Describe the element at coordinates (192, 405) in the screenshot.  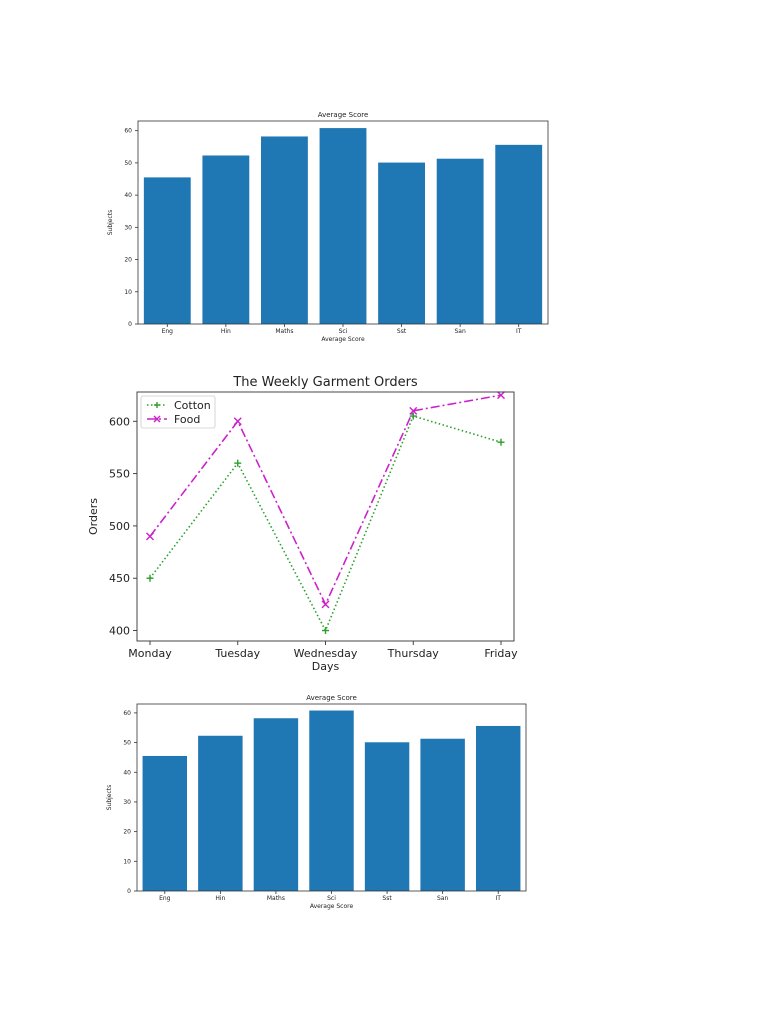
I see `legend-label-cotton: Cotton` at that location.